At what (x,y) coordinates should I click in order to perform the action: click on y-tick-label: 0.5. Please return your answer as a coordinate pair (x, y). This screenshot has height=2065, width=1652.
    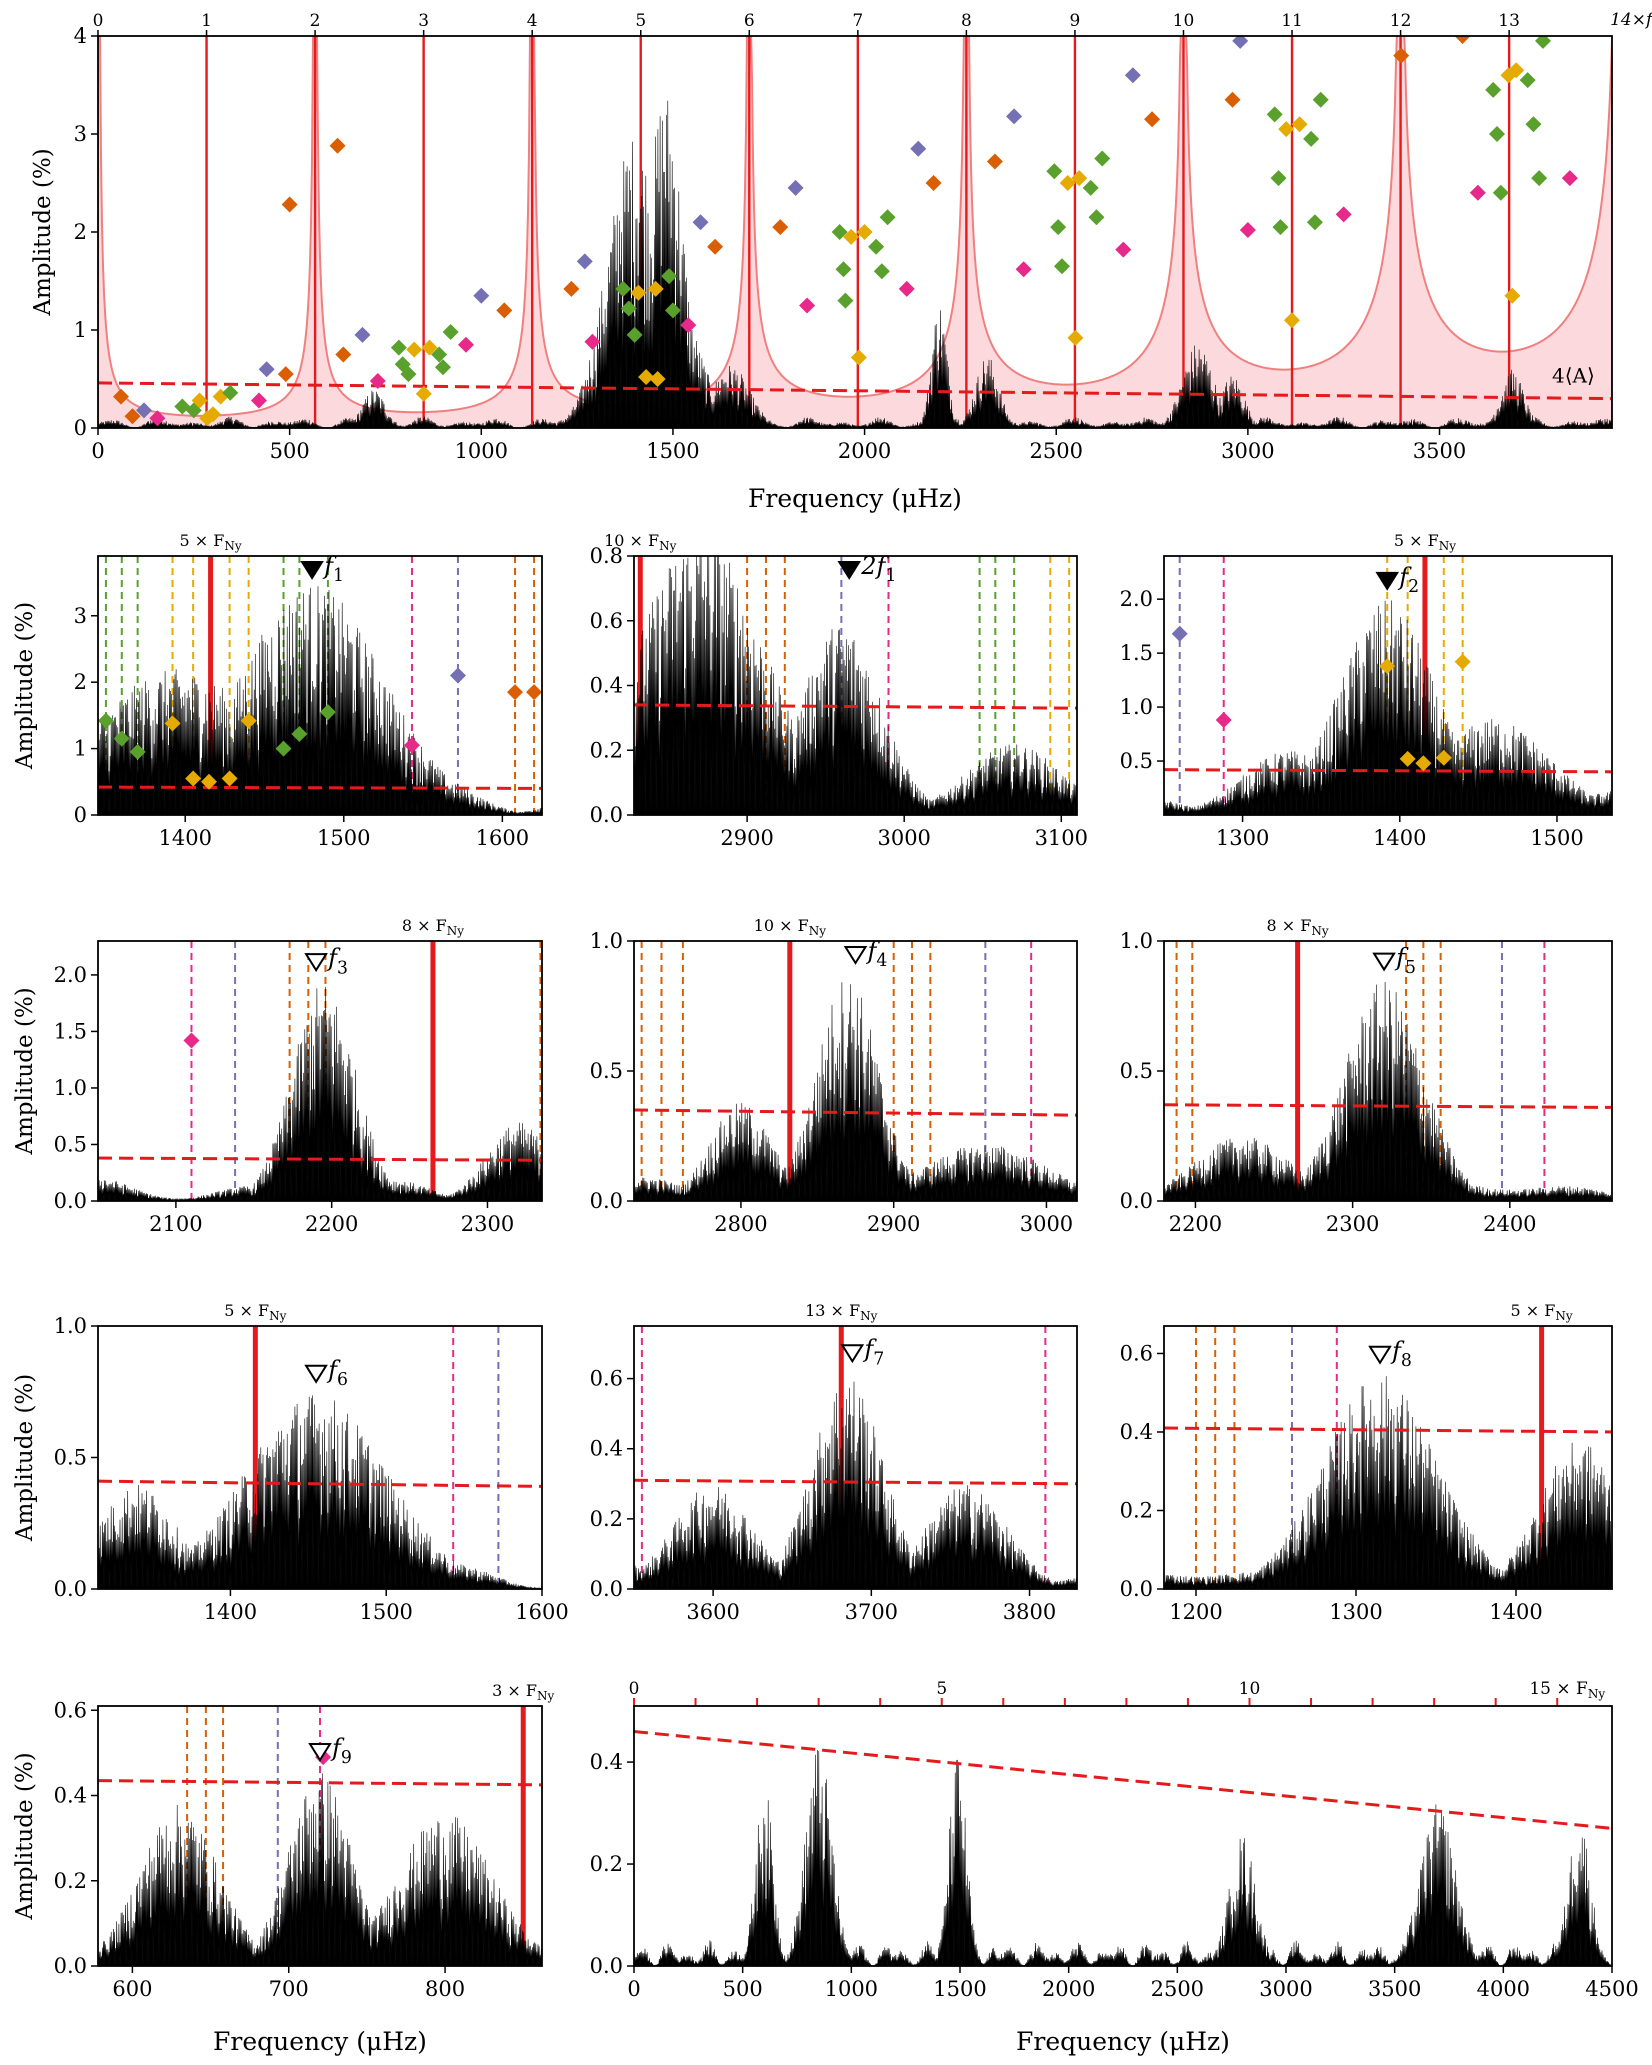
    Looking at the image, I should click on (70, 1144).